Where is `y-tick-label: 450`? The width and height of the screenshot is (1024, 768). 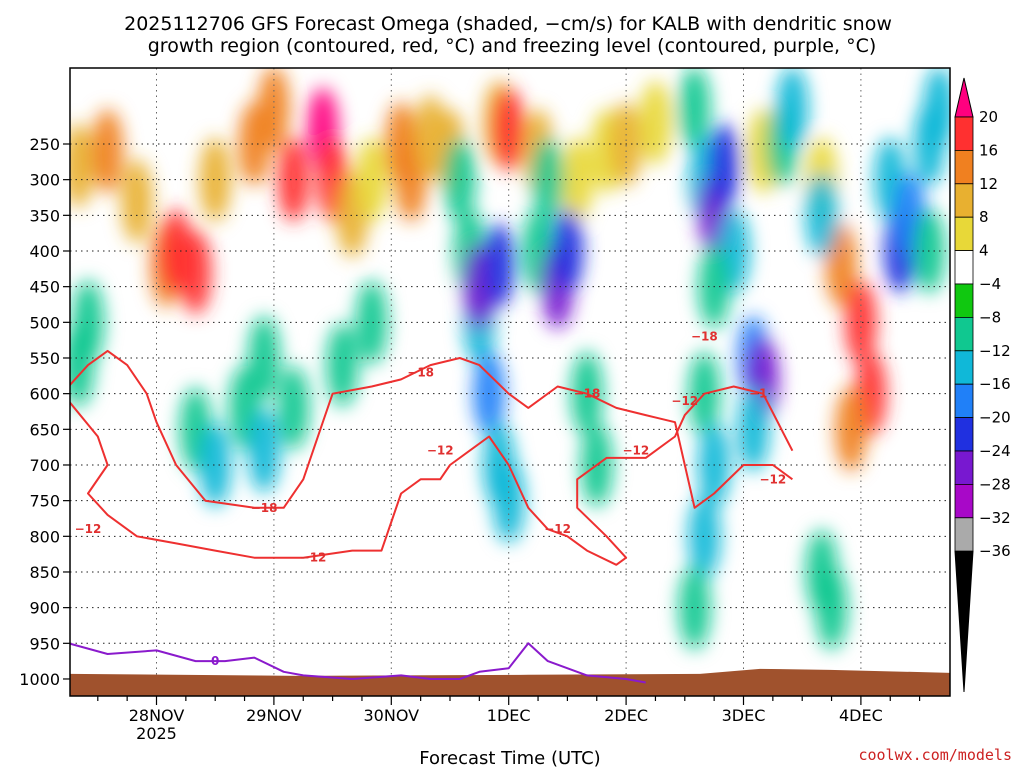 y-tick-label: 450 is located at coordinates (44, 287).